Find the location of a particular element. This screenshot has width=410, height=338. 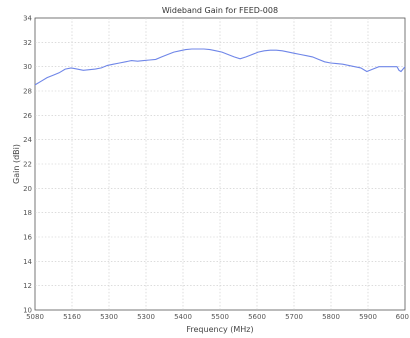

x-tick-label: 5700 is located at coordinates (294, 317).